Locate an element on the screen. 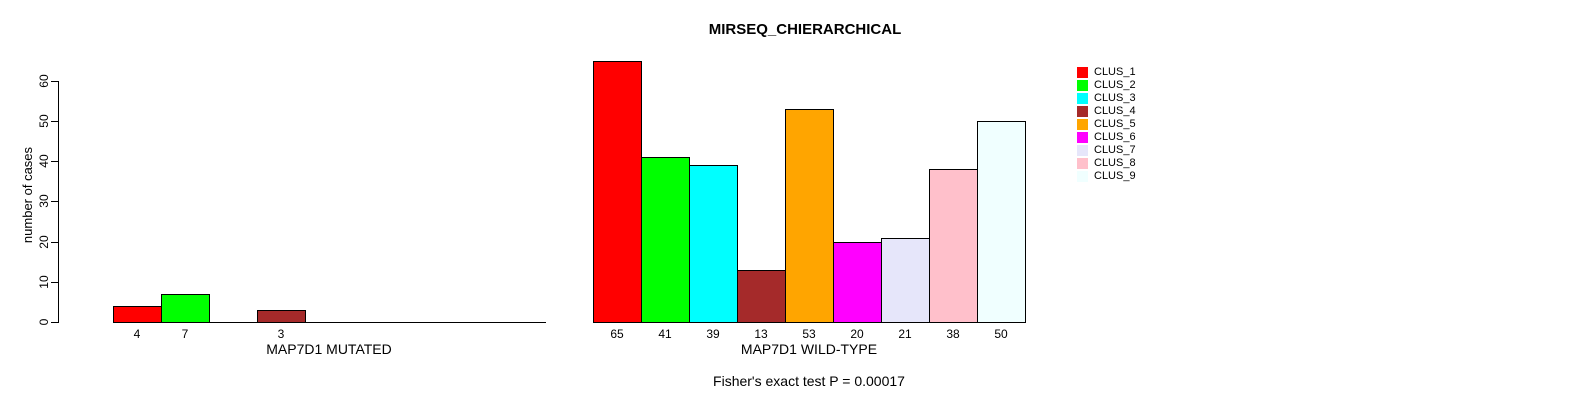 The image size is (1590, 400). legend-label: CLUS_4 is located at coordinates (1115, 111).